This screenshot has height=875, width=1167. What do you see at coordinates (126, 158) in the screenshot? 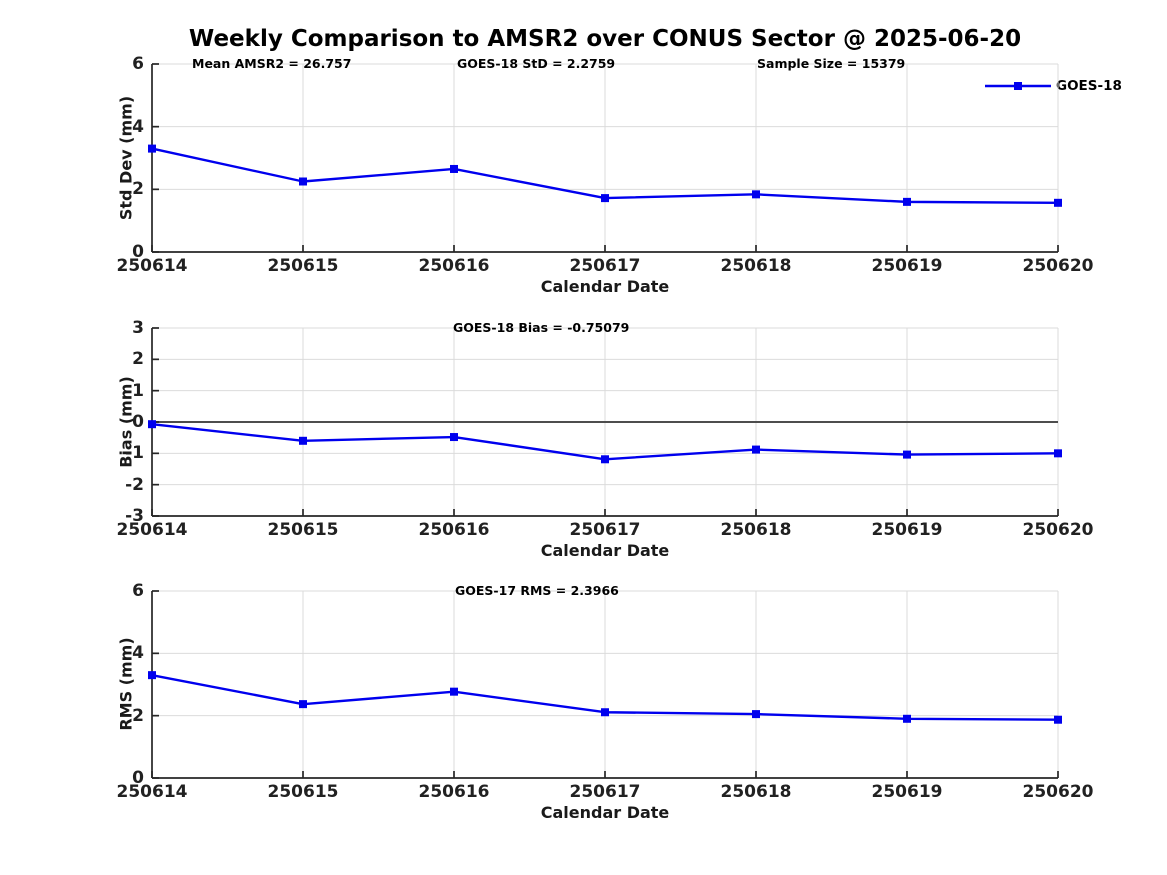
I see `y-axis-label-stddev: Std Dev (mm)` at bounding box center [126, 158].